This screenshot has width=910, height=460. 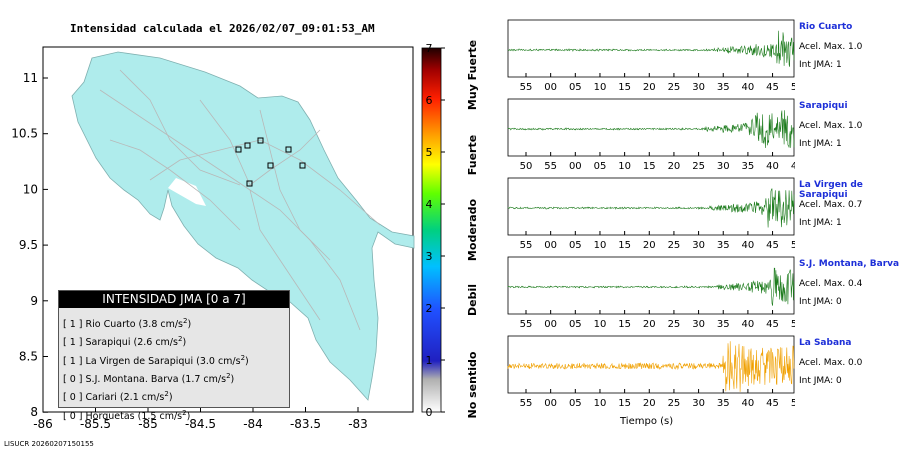 I want to click on map-y-ticks: 11 10.5 10 9.5 9 8.5 8, so click(x=29, y=245).